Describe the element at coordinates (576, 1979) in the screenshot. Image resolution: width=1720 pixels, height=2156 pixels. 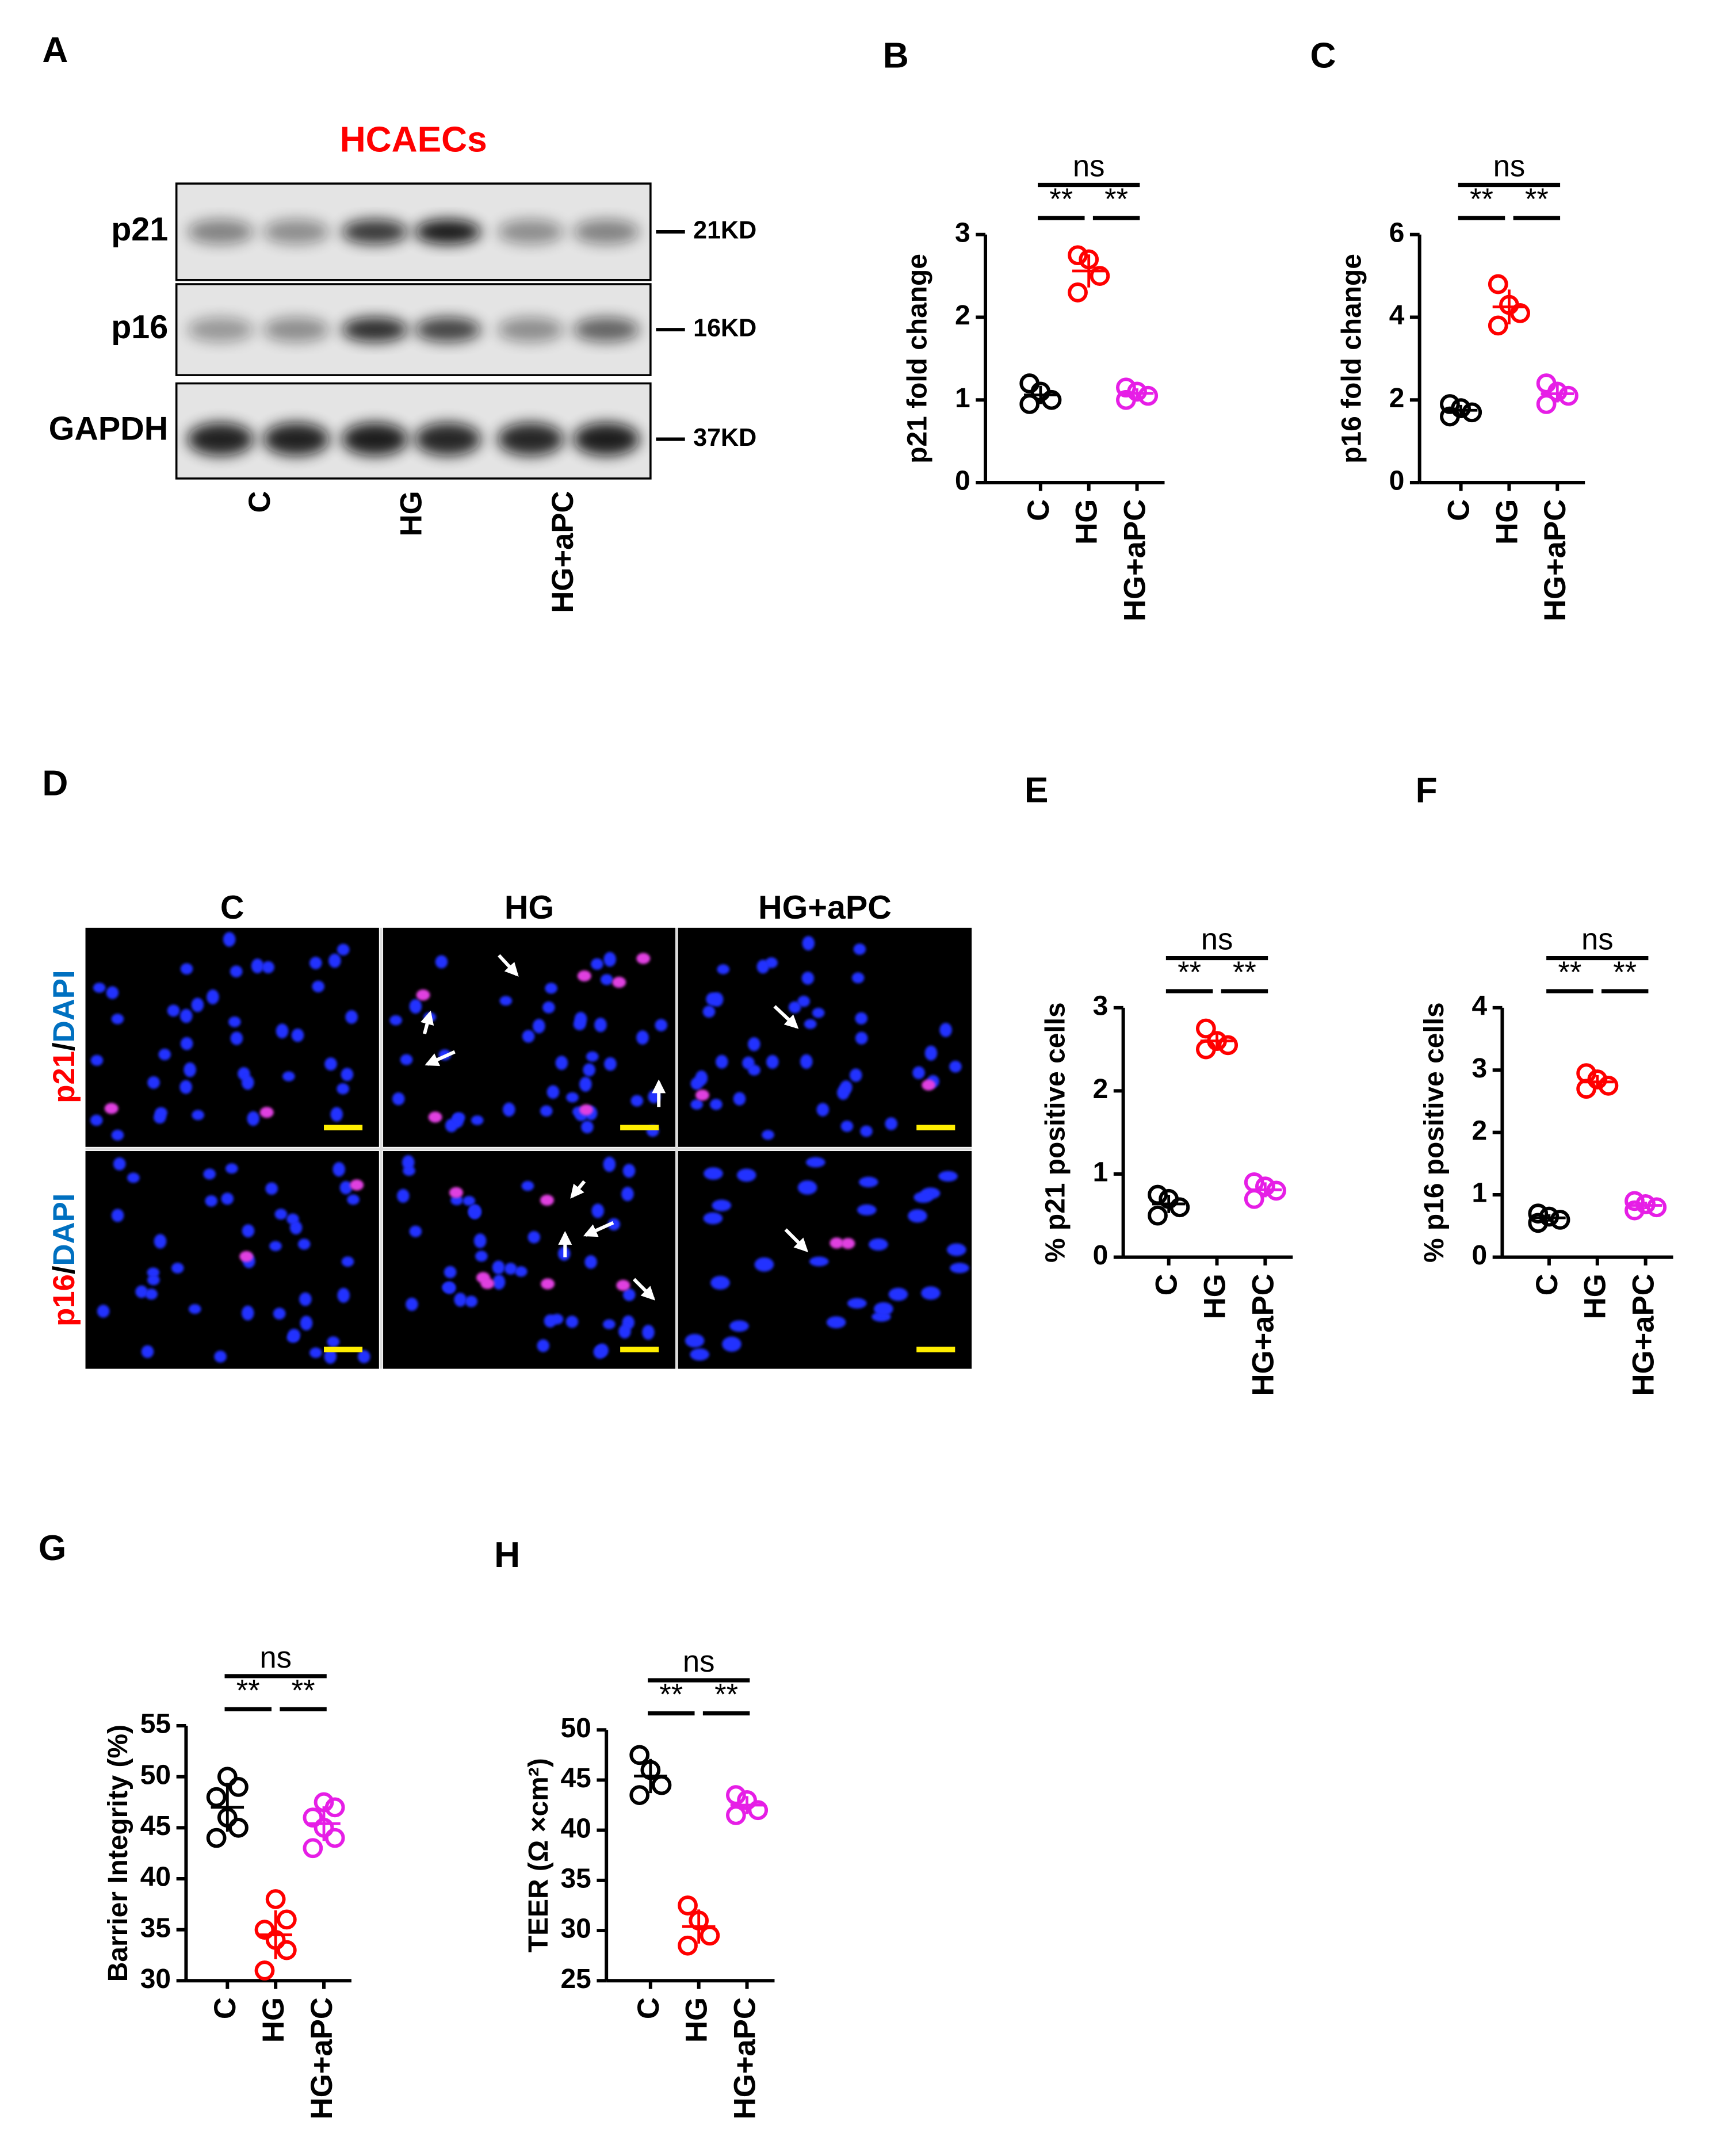
I see `y-tick-label: 25` at that location.